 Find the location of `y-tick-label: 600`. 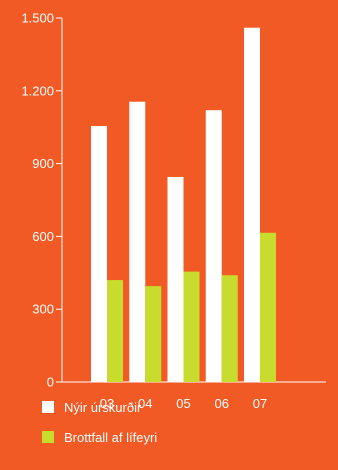

y-tick-label: 600 is located at coordinates (43, 236).